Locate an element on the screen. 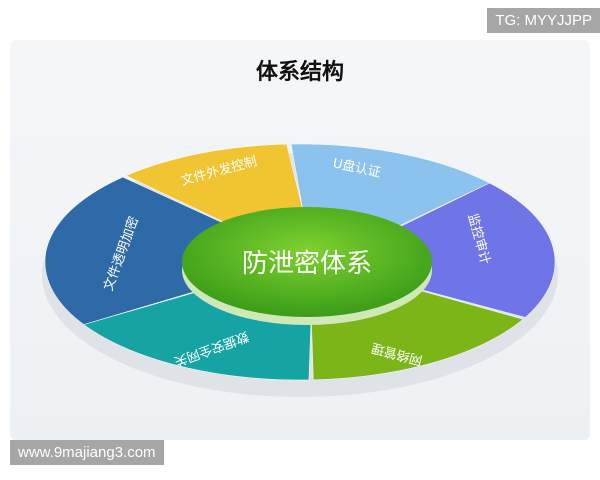 This screenshot has height=480, width=600. watermark-bottom-left: www.9majiang3.com is located at coordinates (87, 452).